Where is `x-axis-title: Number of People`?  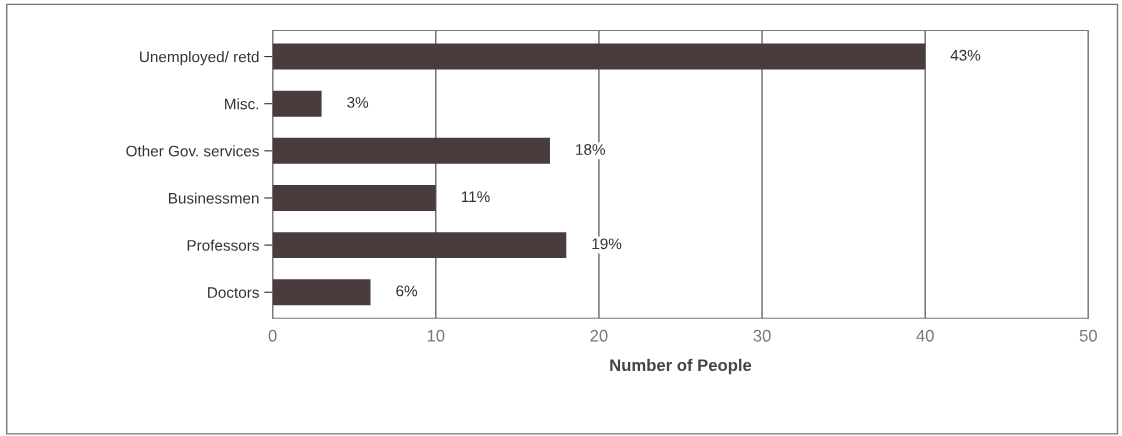 x-axis-title: Number of People is located at coordinates (681, 366).